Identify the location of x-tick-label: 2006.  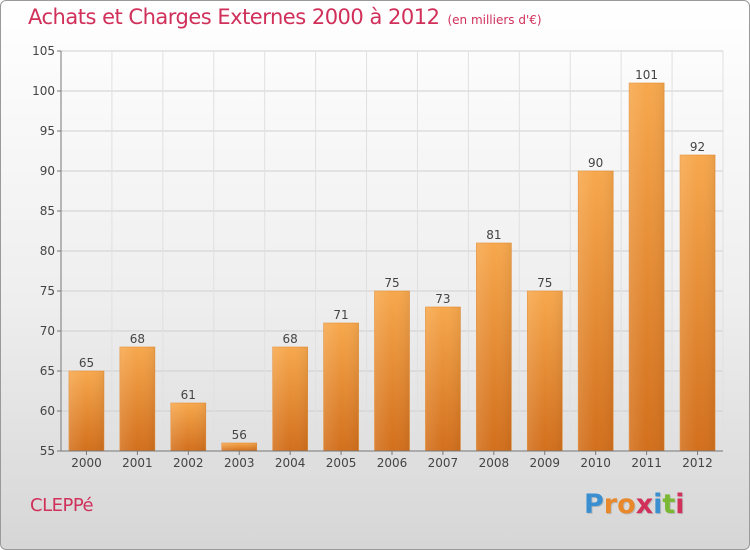
(392, 463).